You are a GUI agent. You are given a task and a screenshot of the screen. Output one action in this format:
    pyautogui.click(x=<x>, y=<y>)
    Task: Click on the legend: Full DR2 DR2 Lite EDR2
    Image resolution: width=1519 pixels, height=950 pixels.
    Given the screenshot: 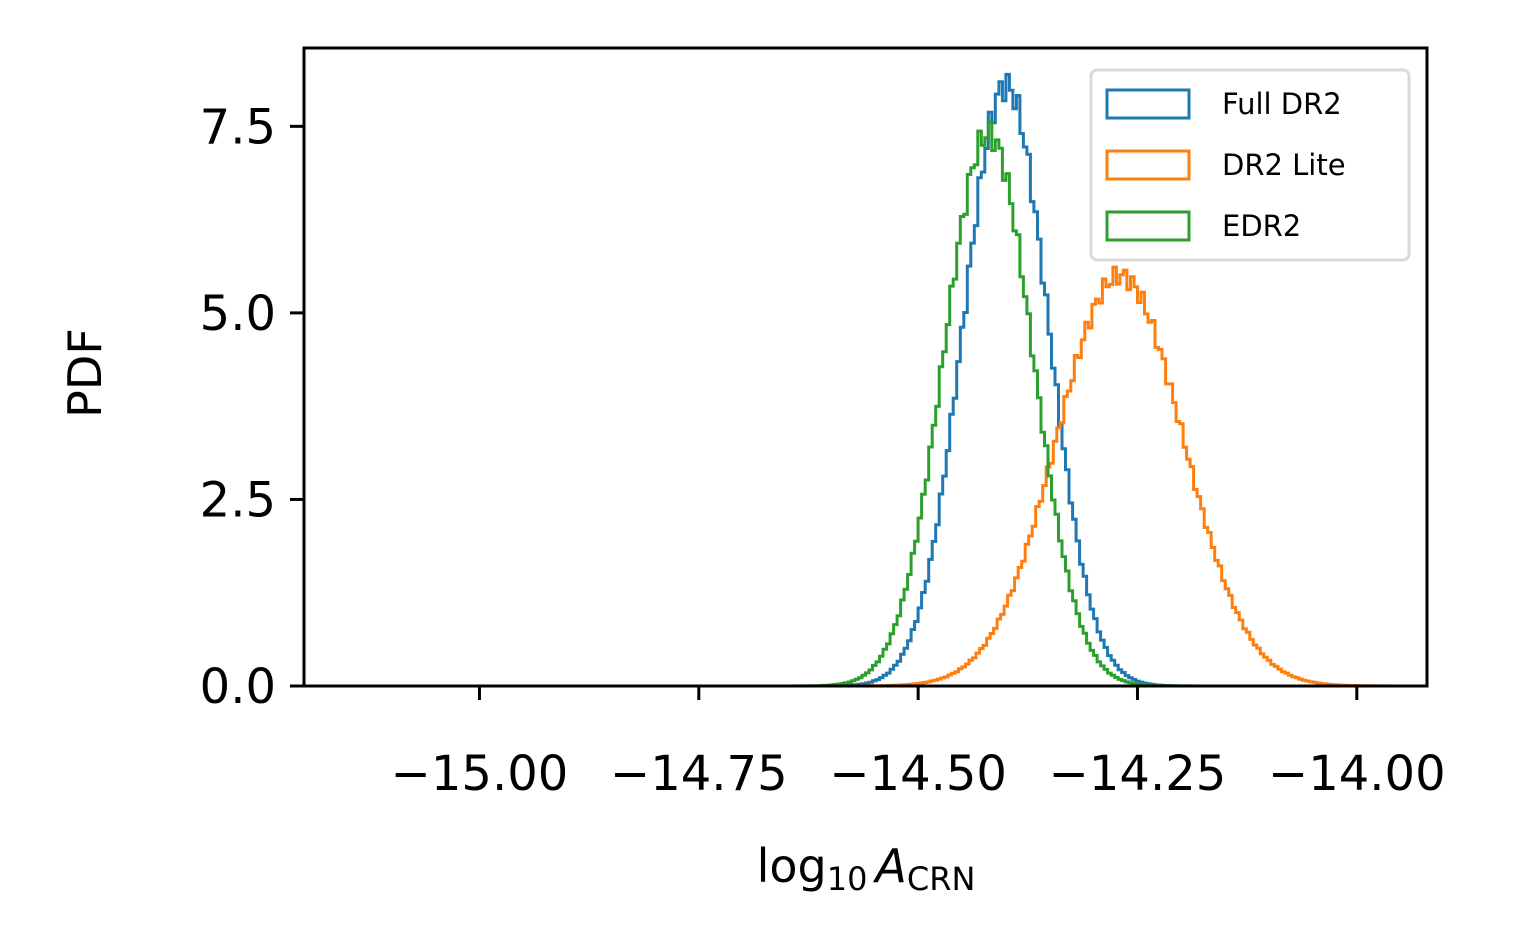 What is the action you would take?
    pyautogui.click(x=1250, y=165)
    